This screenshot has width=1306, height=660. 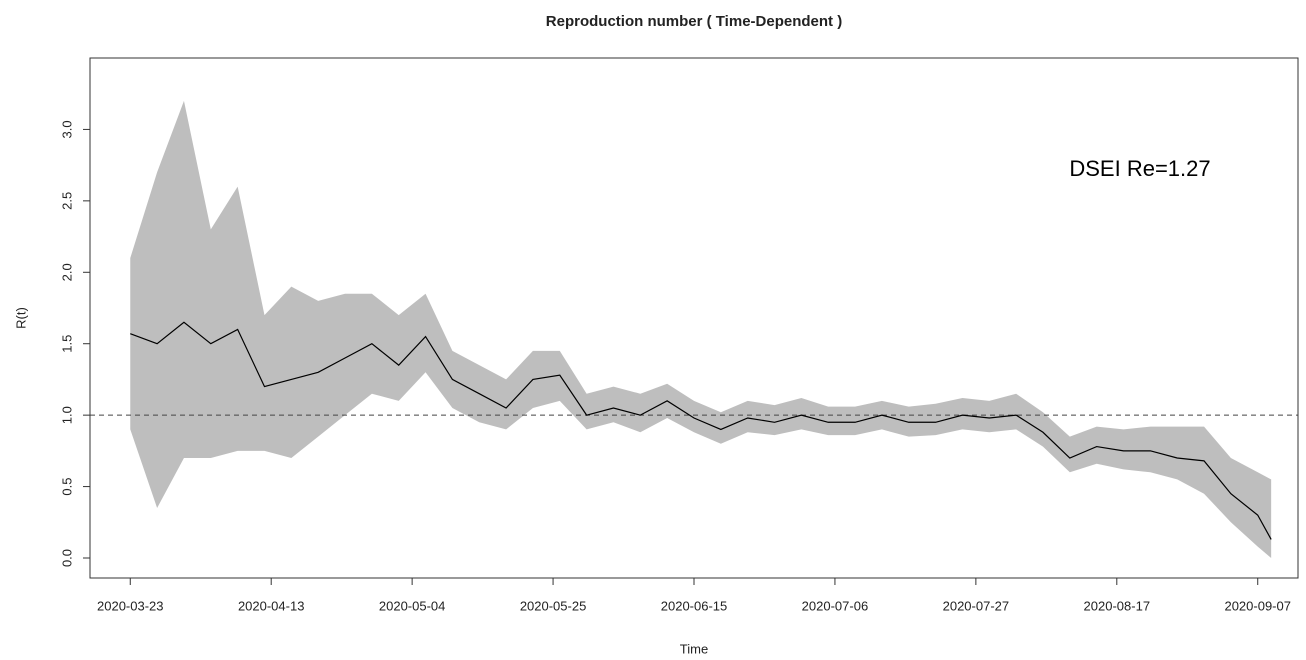 I want to click on x-tick-label: 2020-06-15, so click(x=694, y=605).